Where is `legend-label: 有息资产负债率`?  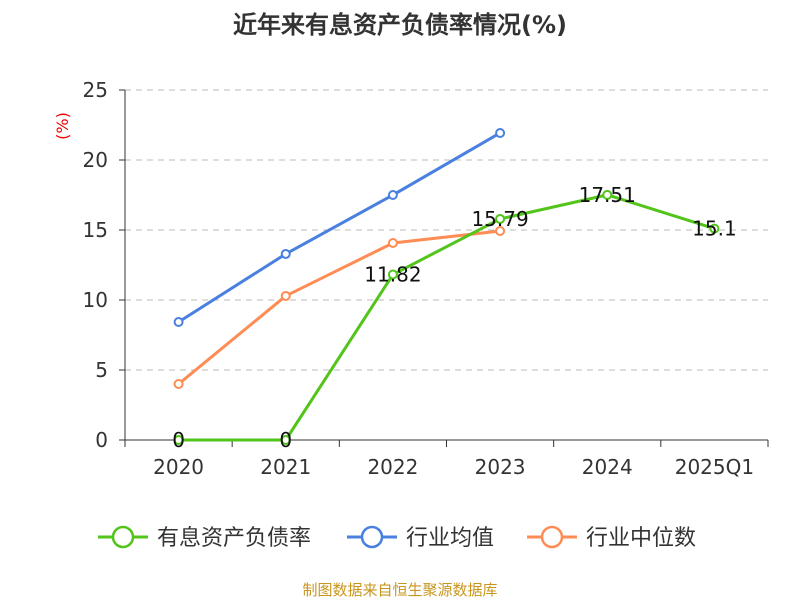 legend-label: 有息资产负债率 is located at coordinates (234, 538).